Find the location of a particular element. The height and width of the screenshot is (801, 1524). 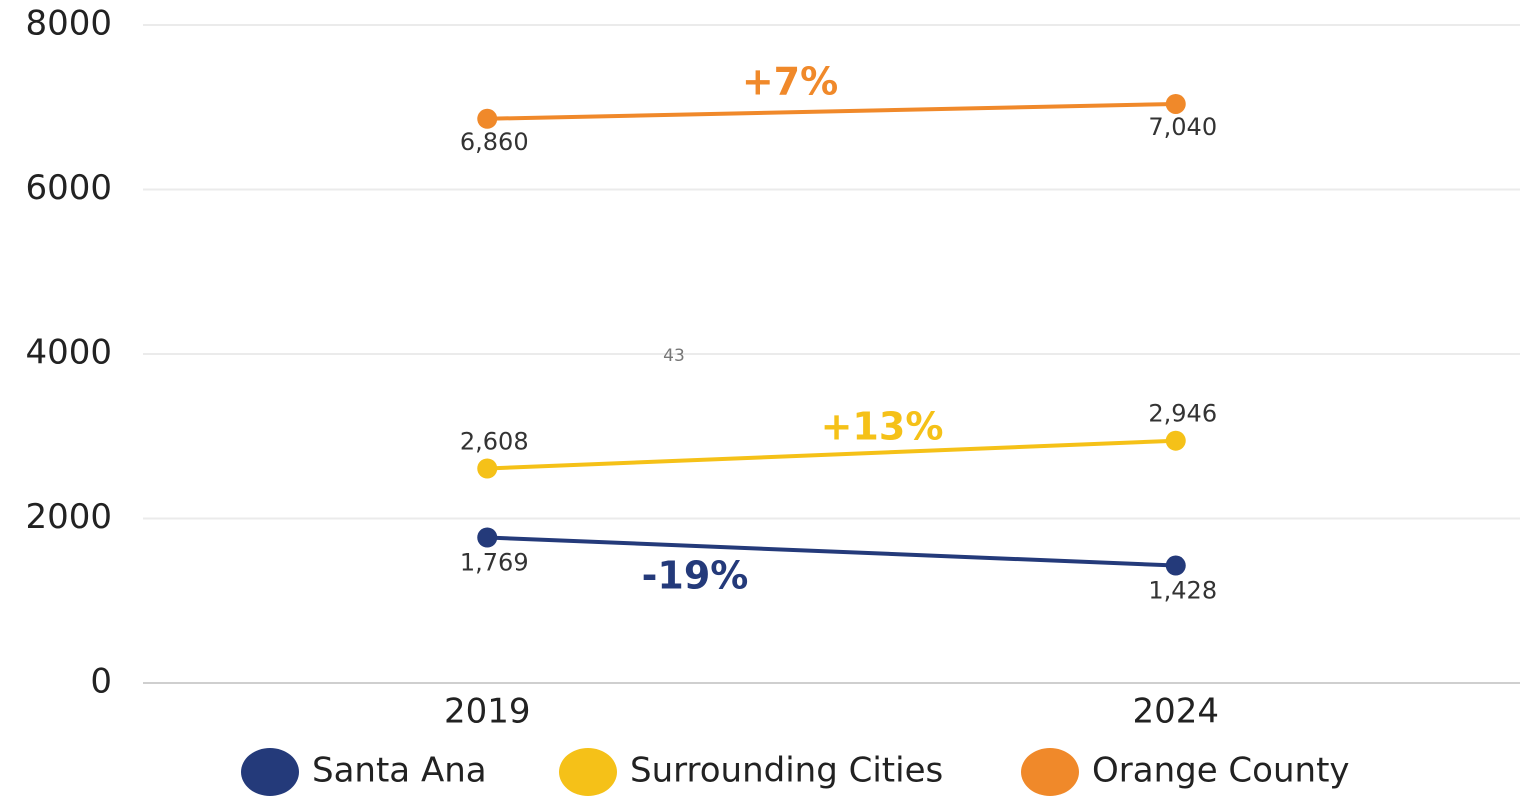

x-tick-label: 2024 is located at coordinates (1175, 712).